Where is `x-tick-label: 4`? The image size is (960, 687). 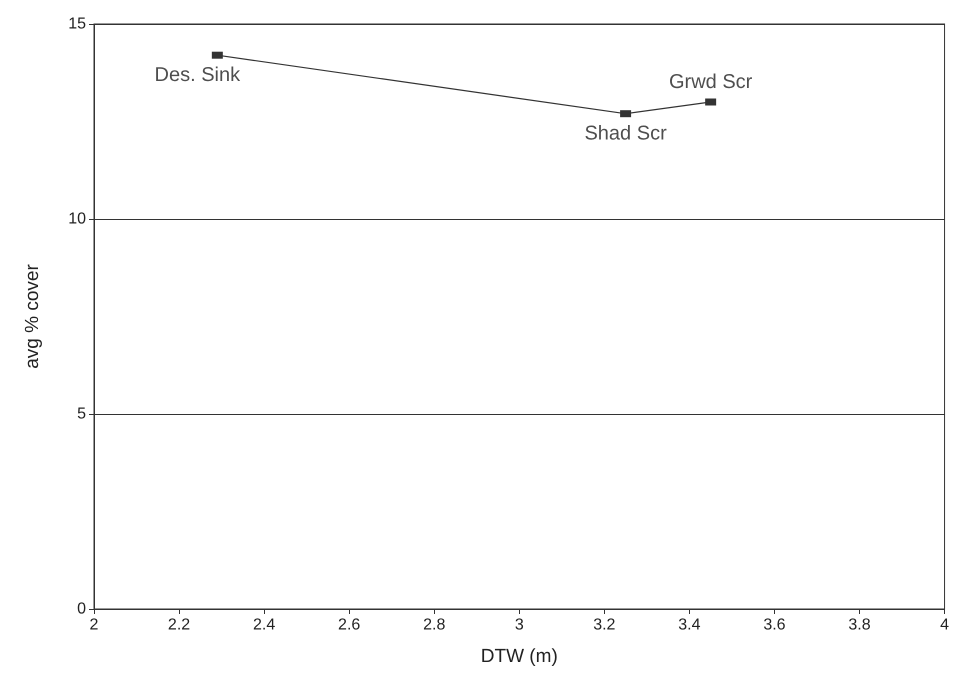 x-tick-label: 4 is located at coordinates (945, 625).